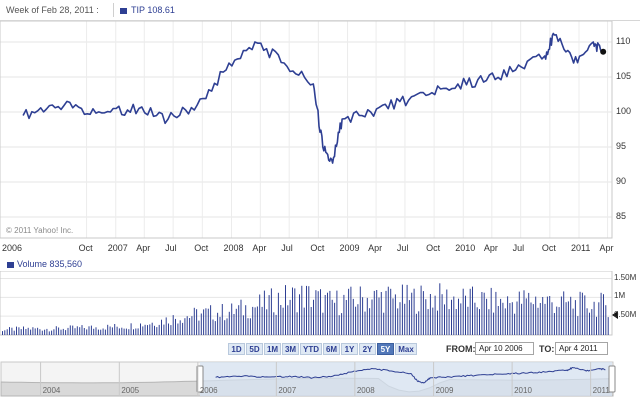 Image resolution: width=640 pixels, height=400 pixels. What do you see at coordinates (624, 111) in the screenshot?
I see `price-y-tick-label: 100` at bounding box center [624, 111].